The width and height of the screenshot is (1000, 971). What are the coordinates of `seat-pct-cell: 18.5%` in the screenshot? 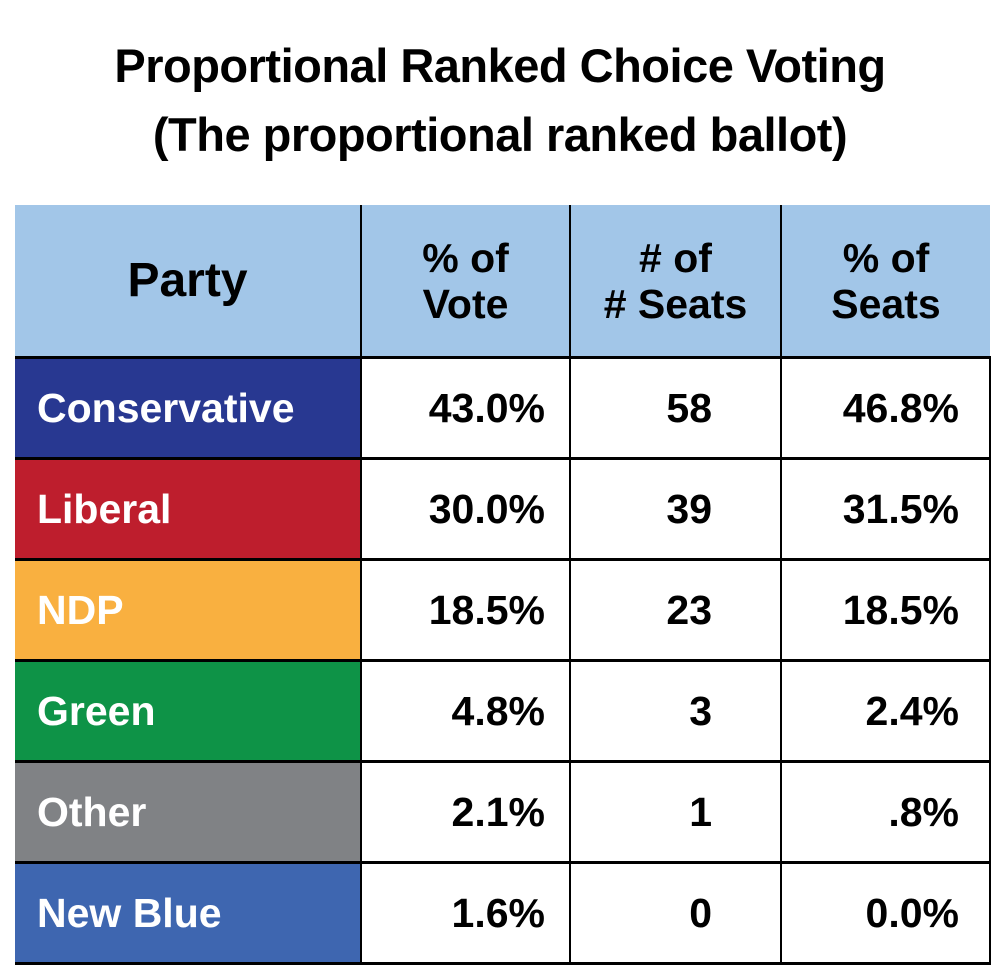 It's located at (885, 609).